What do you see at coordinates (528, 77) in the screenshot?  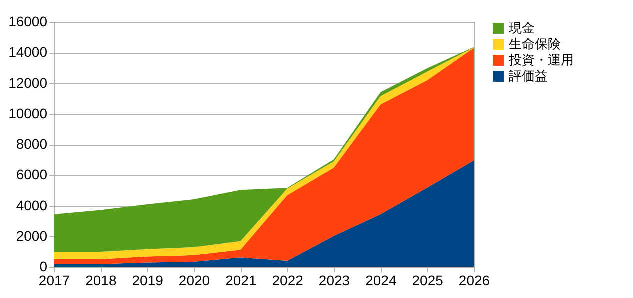 I see `legend-label: 評価益` at bounding box center [528, 77].